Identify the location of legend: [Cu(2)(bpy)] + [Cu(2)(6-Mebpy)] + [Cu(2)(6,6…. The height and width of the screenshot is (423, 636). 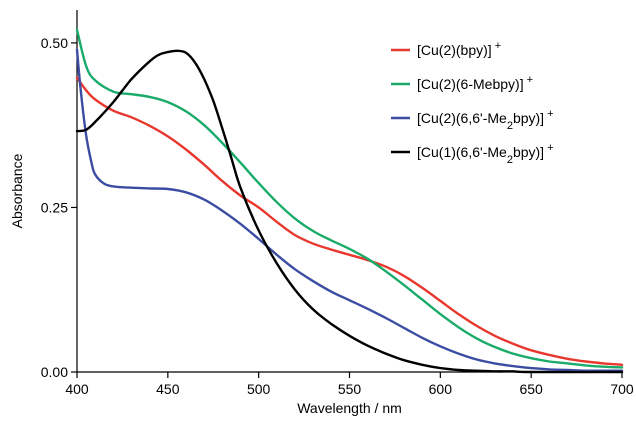
(472, 103).